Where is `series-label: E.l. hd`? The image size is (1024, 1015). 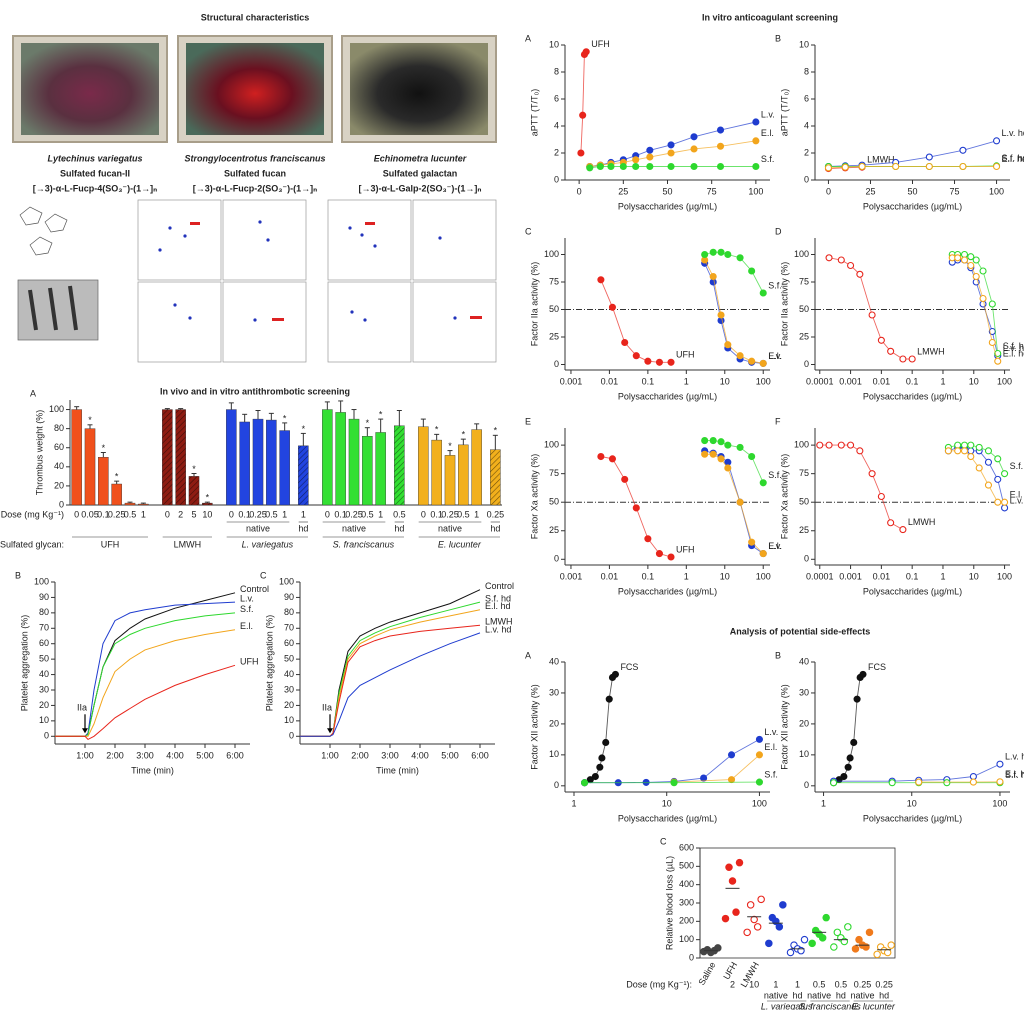 series-label: E.l. hd is located at coordinates (498, 606).